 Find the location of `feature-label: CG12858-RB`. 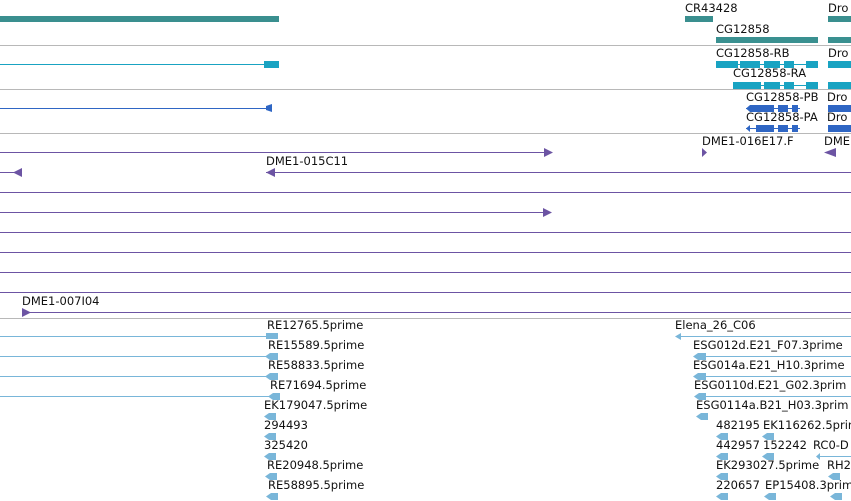

feature-label: CG12858-RB is located at coordinates (753, 53).